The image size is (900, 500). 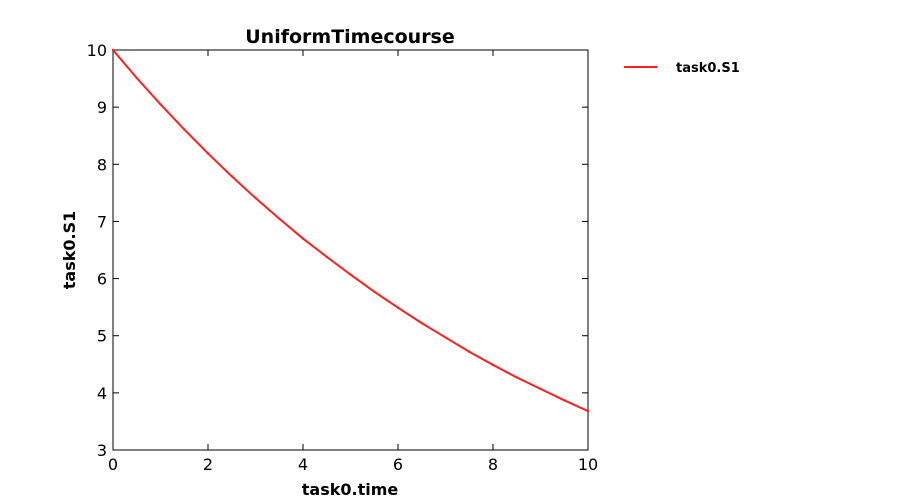 What do you see at coordinates (69, 250) in the screenshot?
I see `y-axis-label: task0.S1` at bounding box center [69, 250].